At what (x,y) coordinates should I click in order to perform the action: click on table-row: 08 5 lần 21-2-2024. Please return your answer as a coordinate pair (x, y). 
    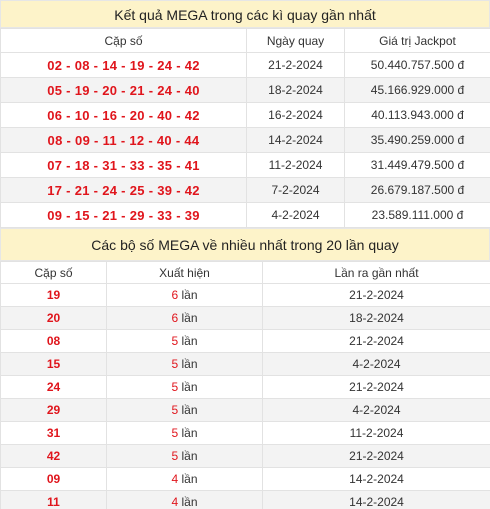
    Looking at the image, I should click on (245, 341).